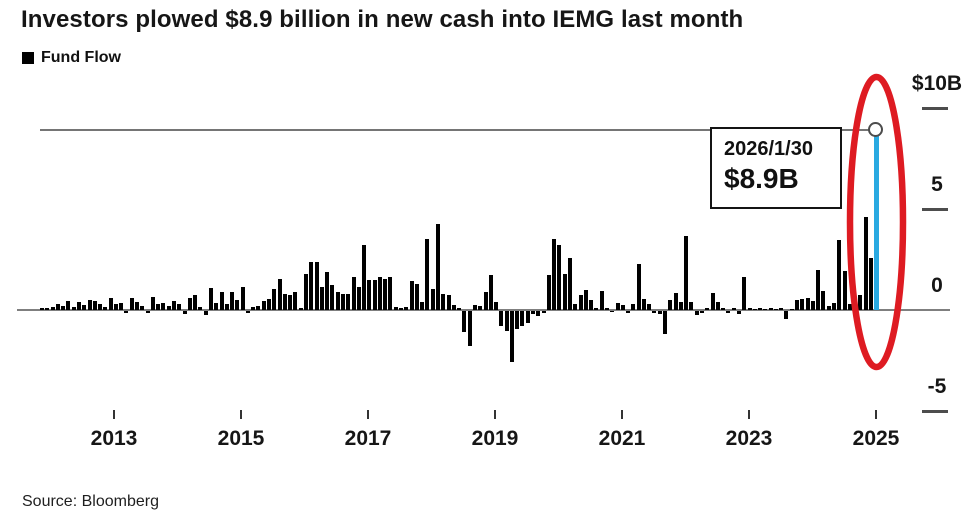 The width and height of the screenshot is (980, 522). What do you see at coordinates (876, 220) in the screenshot?
I see `highlight-bar` at bounding box center [876, 220].